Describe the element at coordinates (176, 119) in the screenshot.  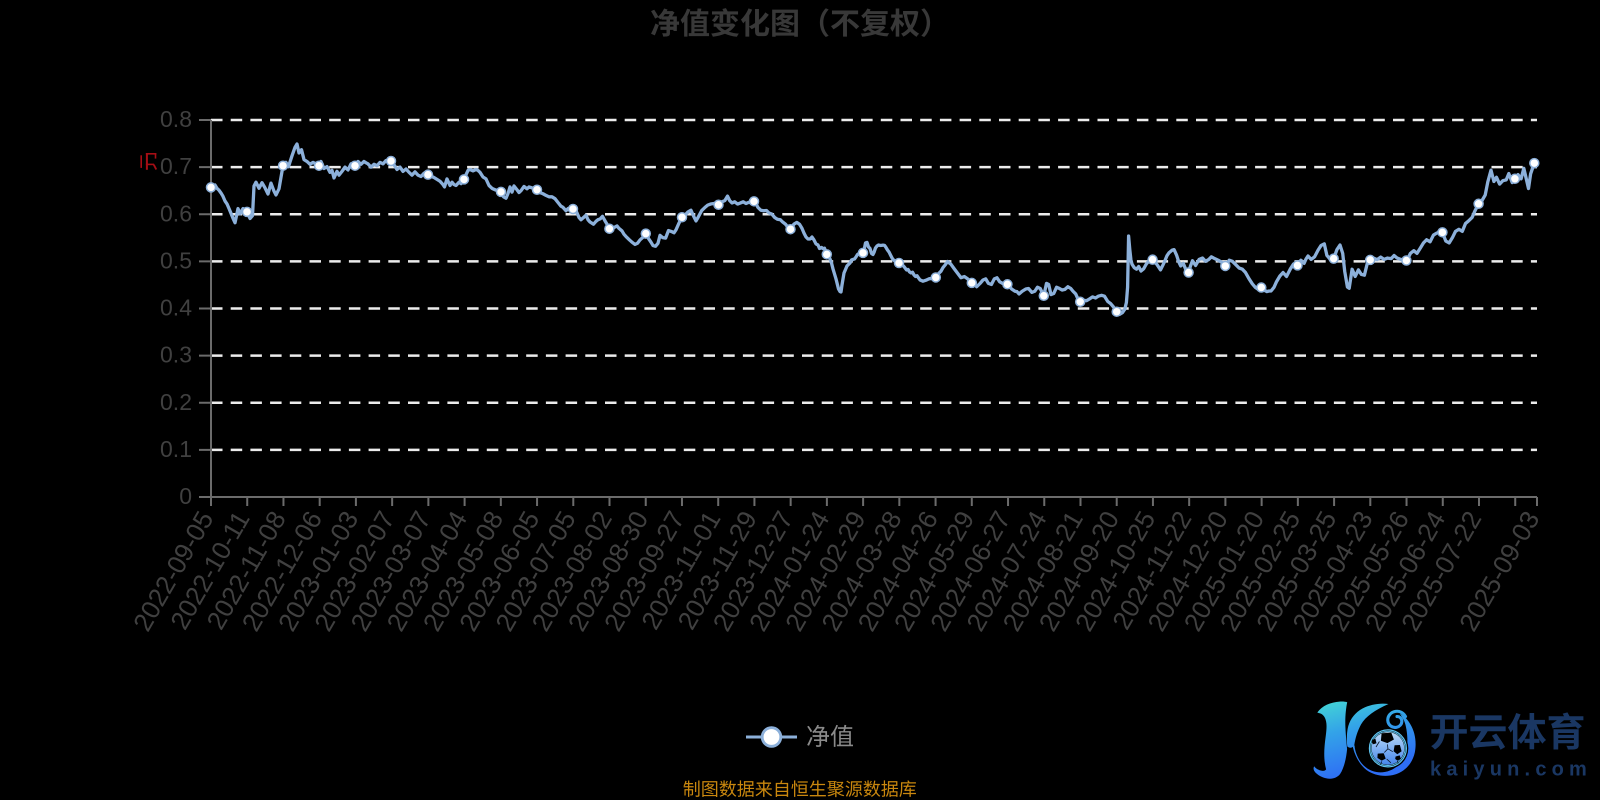
I see `svg-text: 0.8` at that location.